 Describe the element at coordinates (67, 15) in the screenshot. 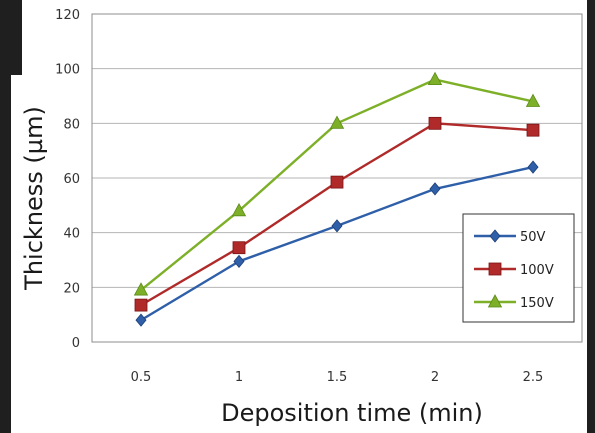

I see `y-tick-label: 120` at that location.